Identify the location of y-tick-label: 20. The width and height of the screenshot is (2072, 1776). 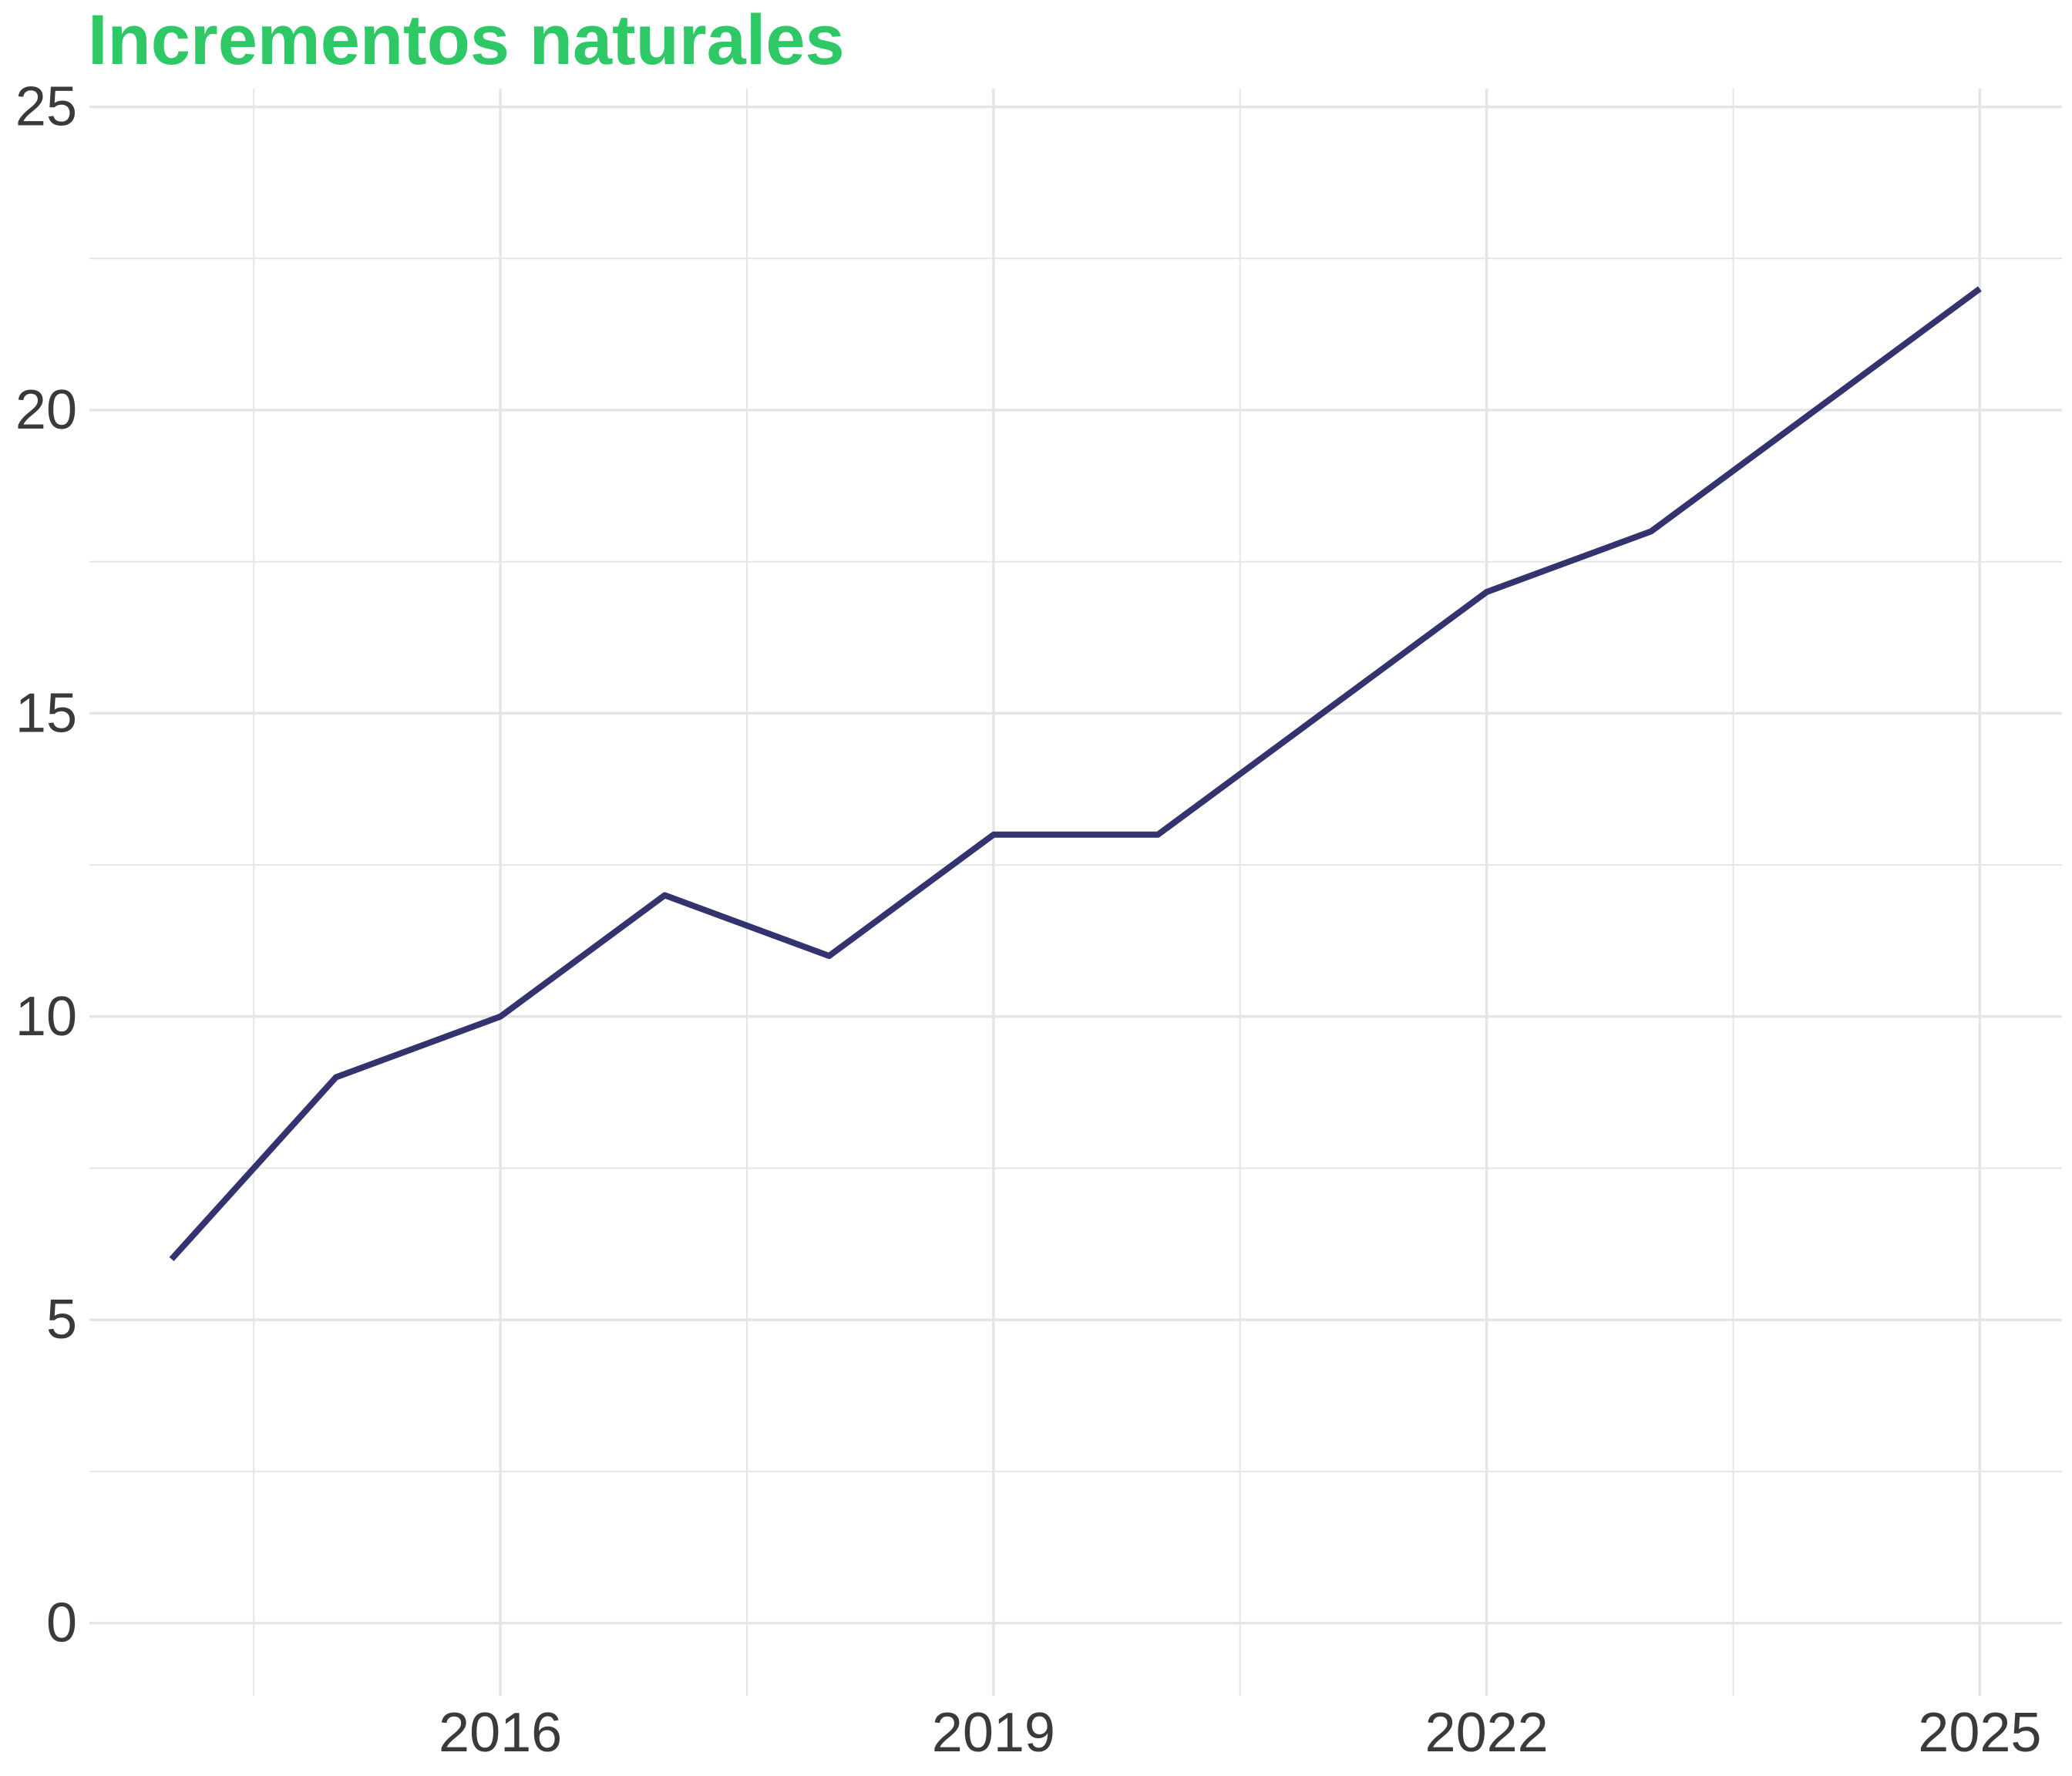
(46, 410).